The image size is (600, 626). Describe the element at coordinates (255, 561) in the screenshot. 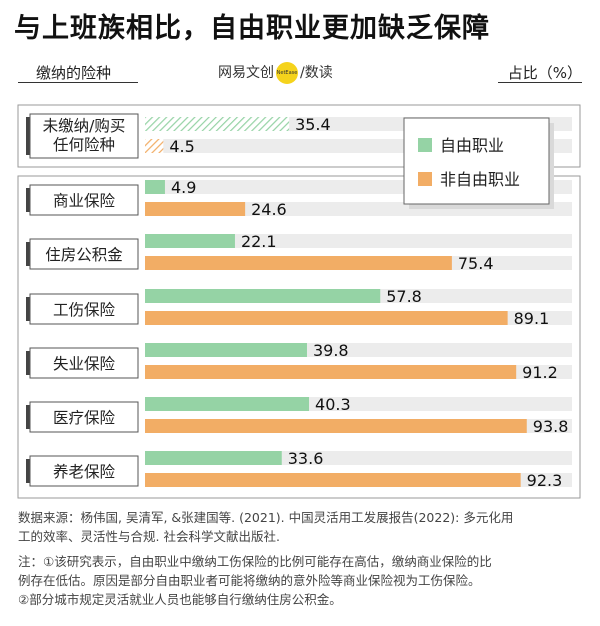

I see `note-line: 注：①该研究表示，自由职业中缴纳工伤保险的比例可能存在高估，缴纳商业保险的比` at that location.